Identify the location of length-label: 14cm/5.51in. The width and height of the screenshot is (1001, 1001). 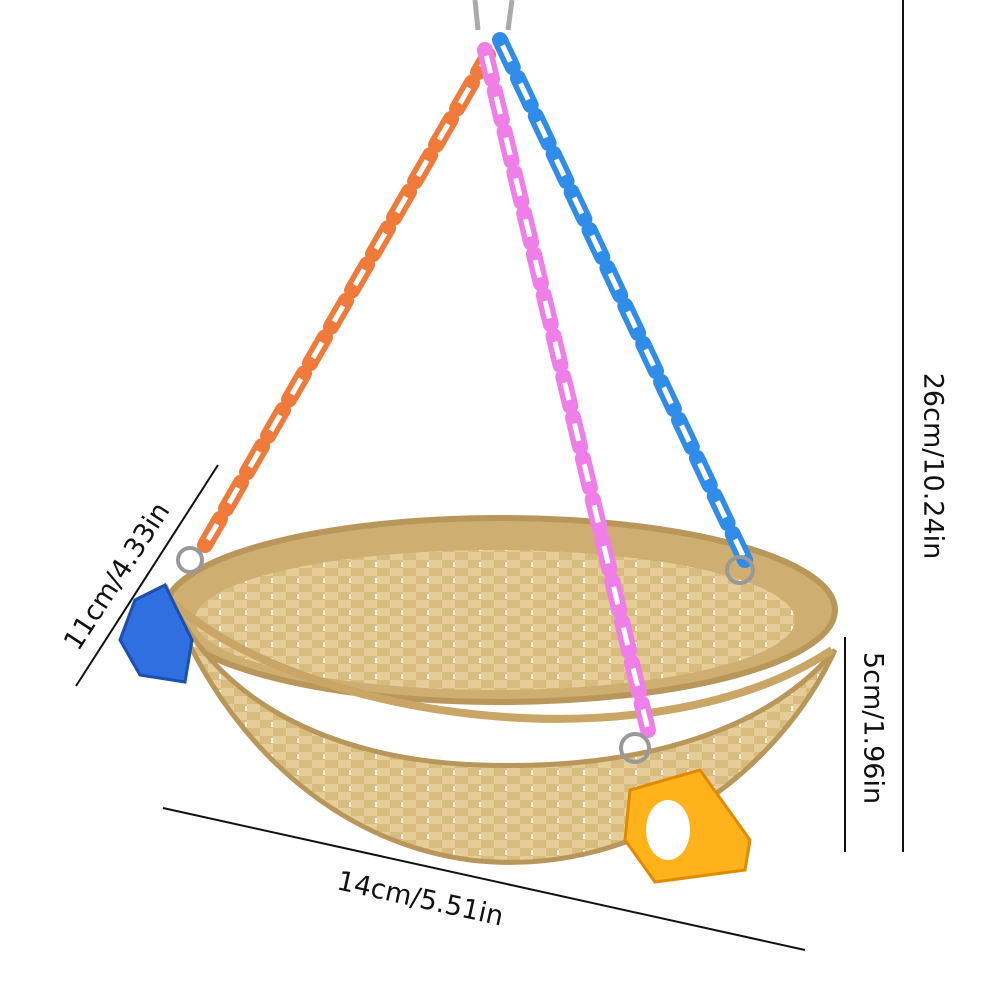
(420, 899).